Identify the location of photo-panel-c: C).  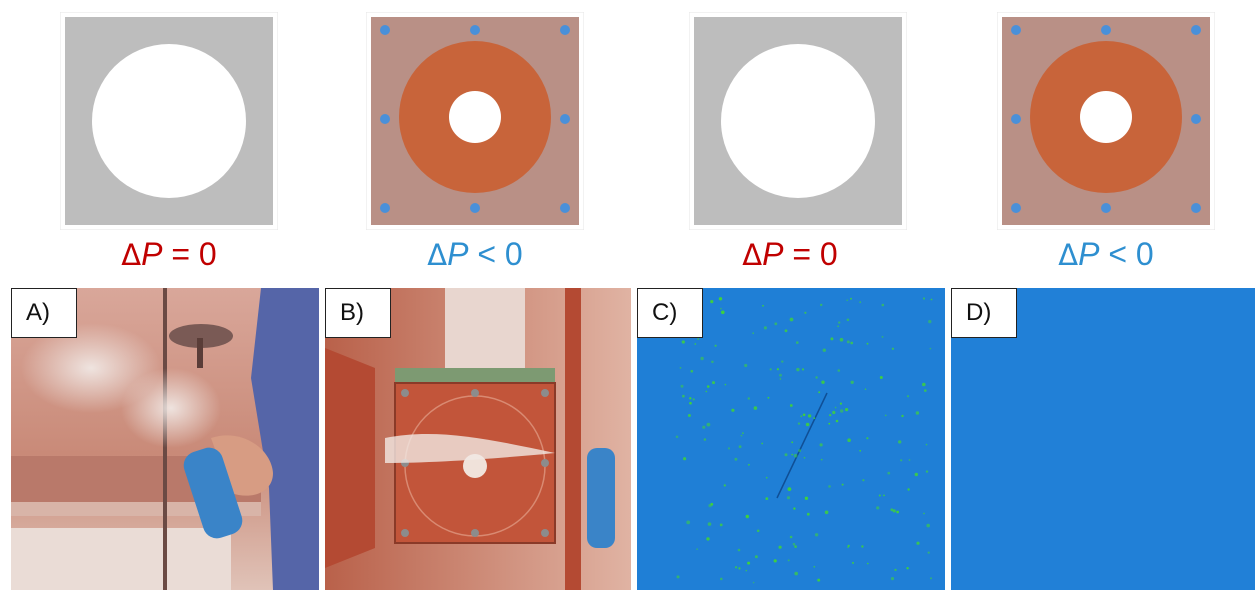
(791, 439).